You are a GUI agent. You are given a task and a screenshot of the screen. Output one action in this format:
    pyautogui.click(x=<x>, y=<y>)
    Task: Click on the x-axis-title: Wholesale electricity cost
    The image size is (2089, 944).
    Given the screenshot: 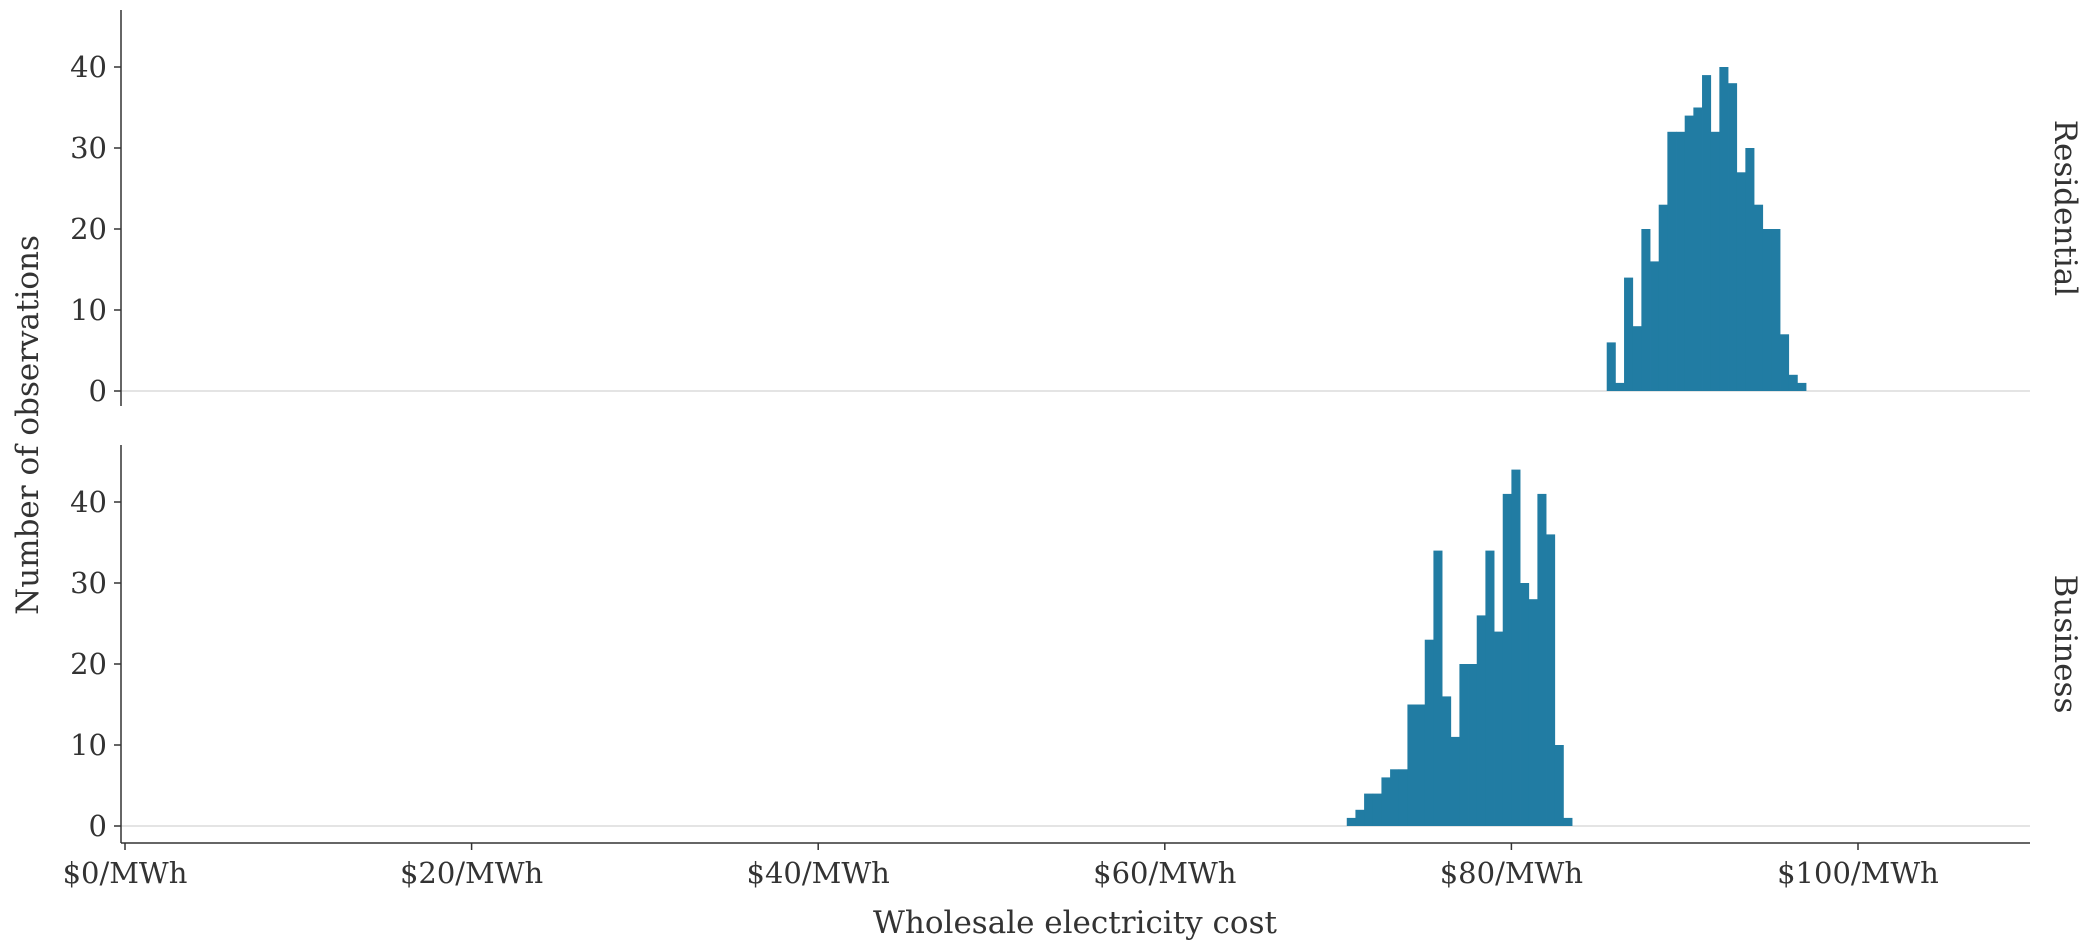 What is the action you would take?
    pyautogui.click(x=1075, y=923)
    